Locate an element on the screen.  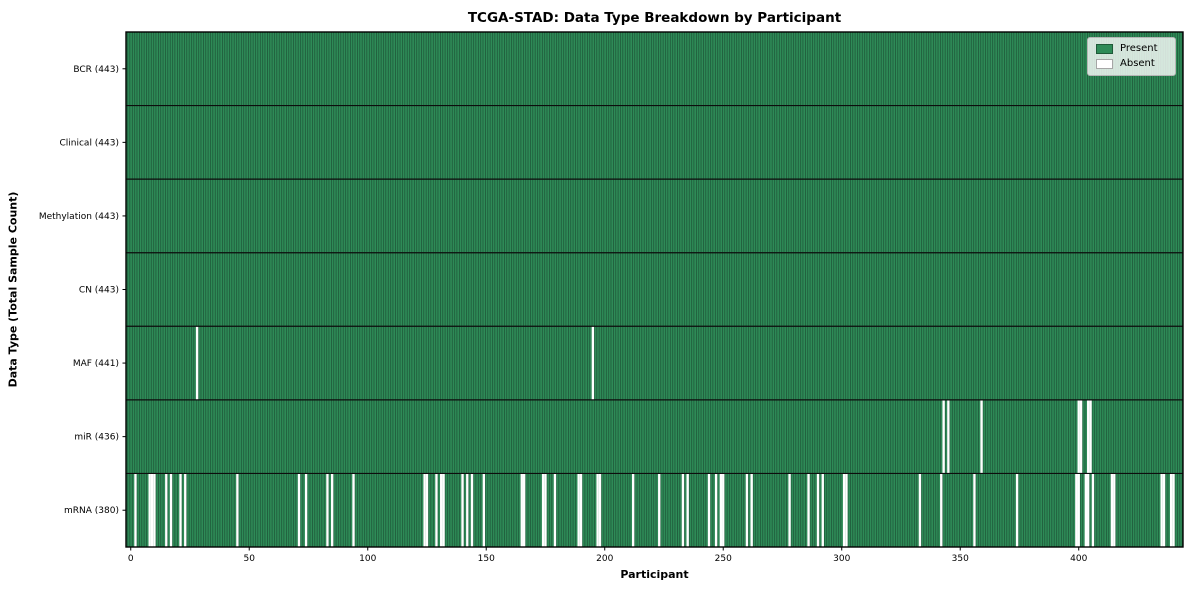
legend-label: Absent is located at coordinates (1137, 63).